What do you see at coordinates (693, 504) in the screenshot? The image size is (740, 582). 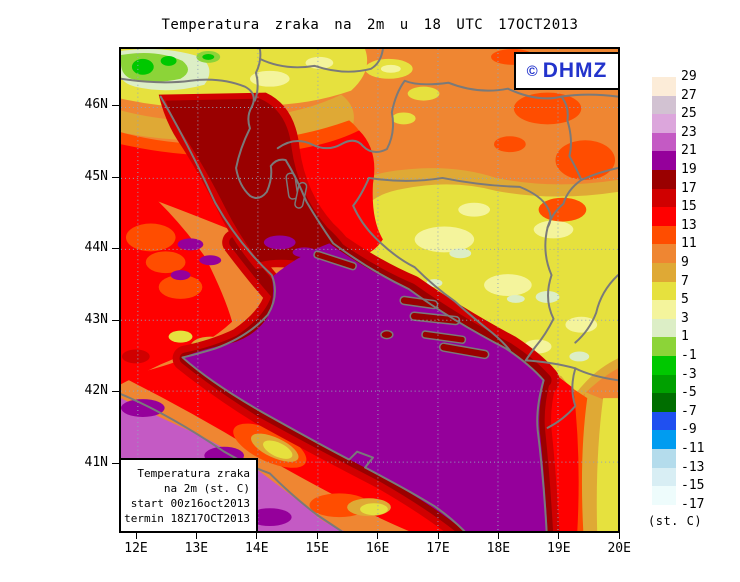 I see `legend-level-label: -17` at bounding box center [693, 504].